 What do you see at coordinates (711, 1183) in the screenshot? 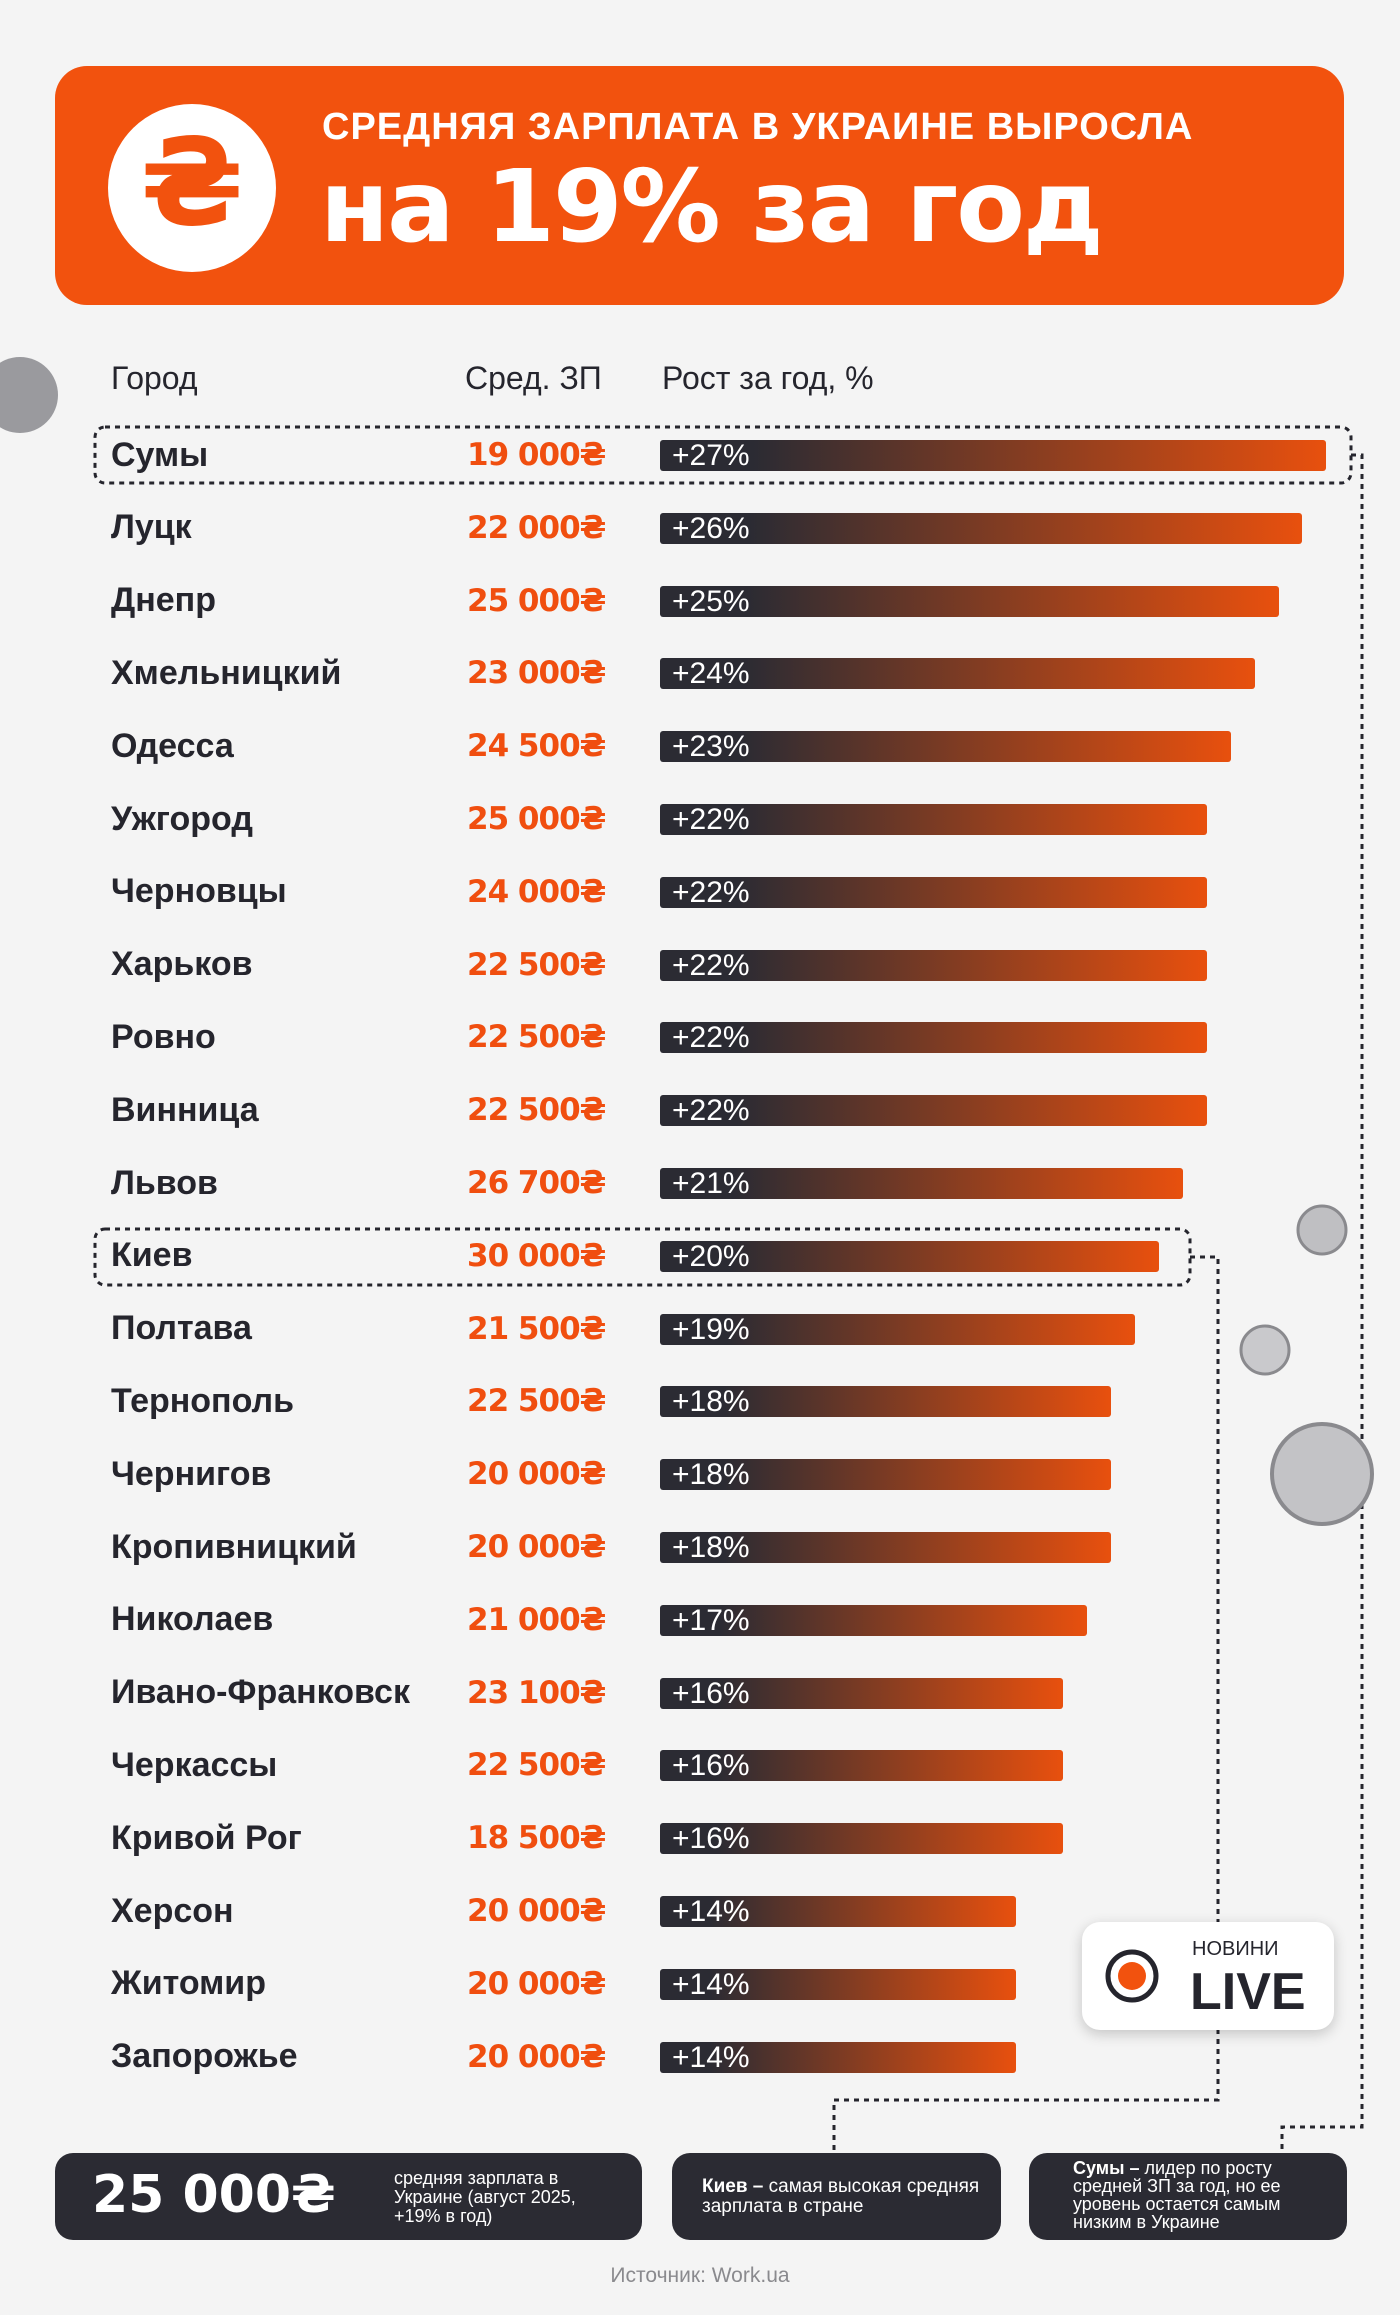
I see `bar-label: +21%` at bounding box center [711, 1183].